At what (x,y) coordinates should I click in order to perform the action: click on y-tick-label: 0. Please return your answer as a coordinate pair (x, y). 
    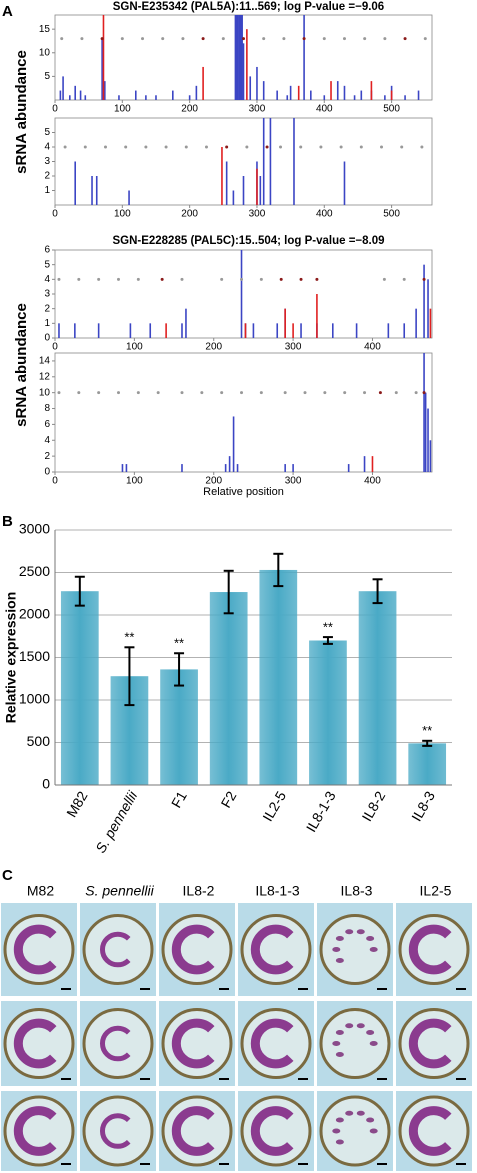
    Looking at the image, I should click on (47, 338).